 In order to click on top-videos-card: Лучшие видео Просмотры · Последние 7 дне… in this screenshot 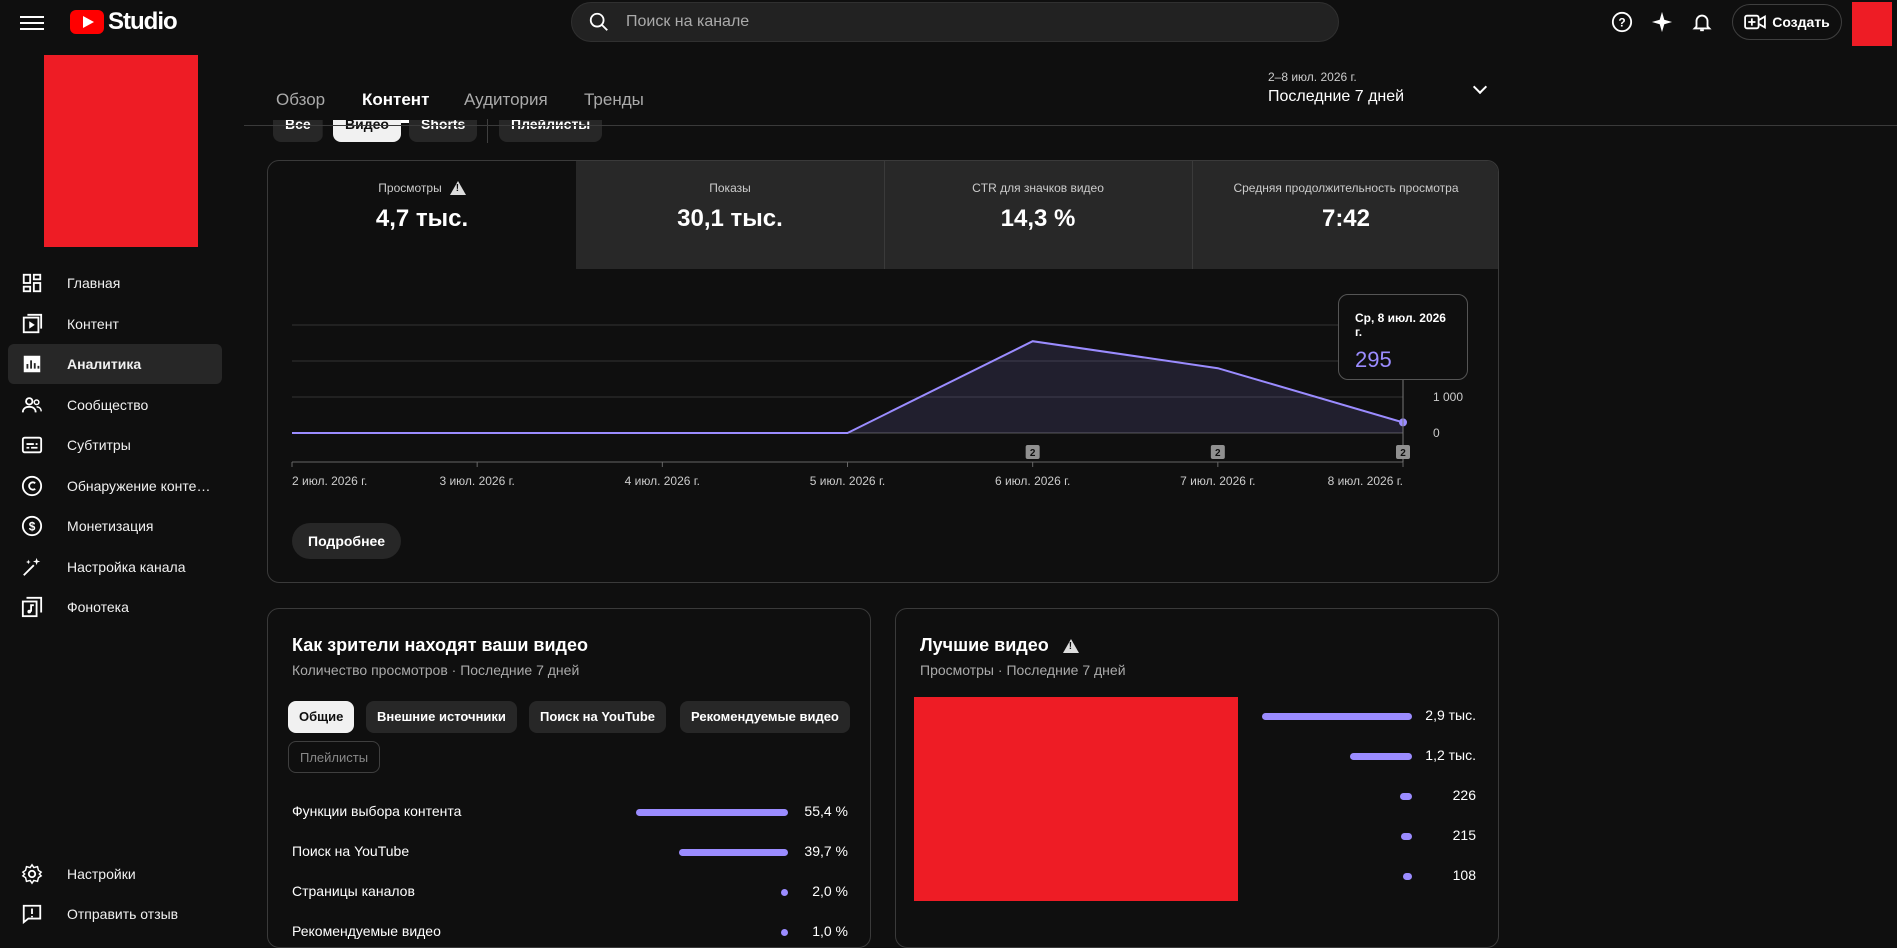, I will do `click(1197, 778)`.